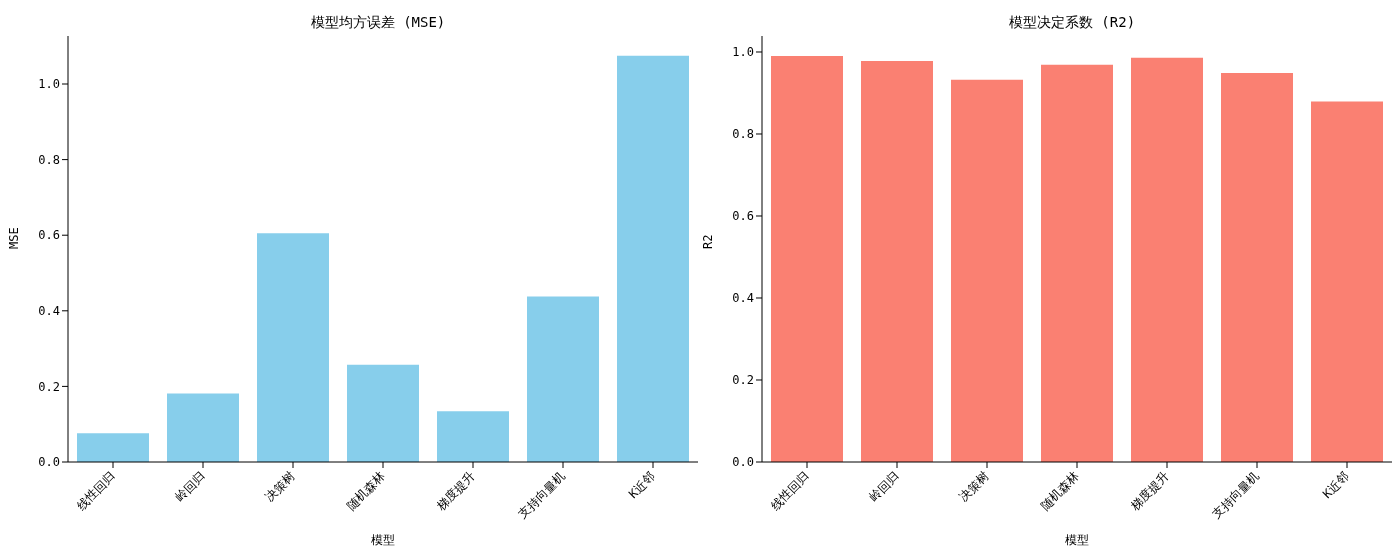 Image resolution: width=1400 pixels, height=560 pixels. Describe the element at coordinates (708, 241) in the screenshot. I see `y-axis-title: R2` at that location.